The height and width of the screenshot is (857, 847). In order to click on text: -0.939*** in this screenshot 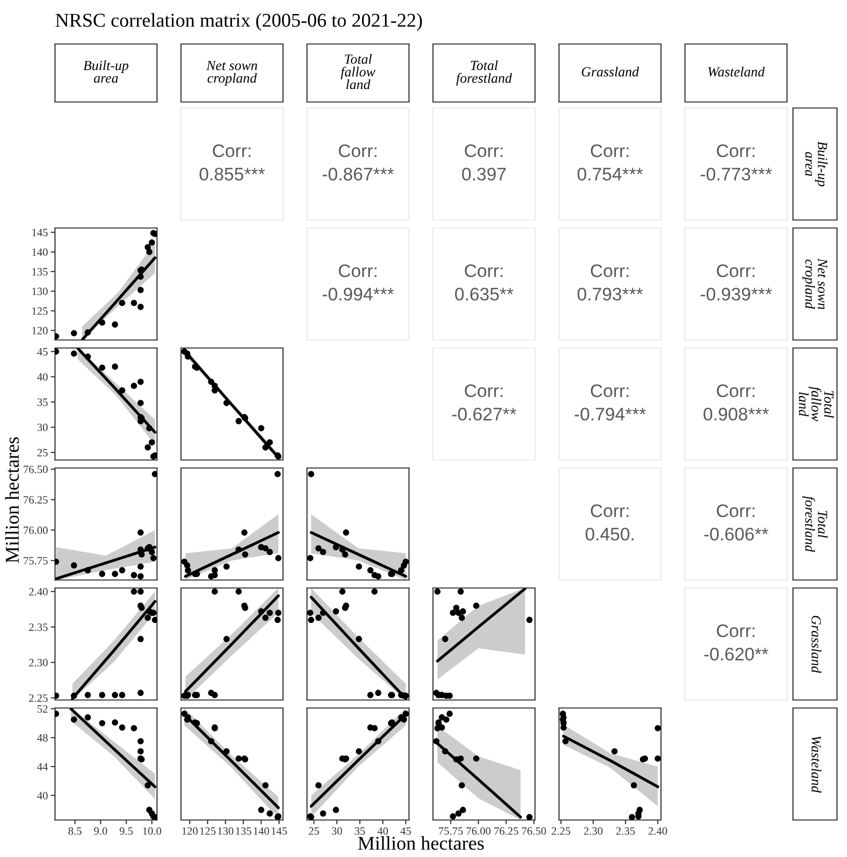, I will do `click(736, 294)`.